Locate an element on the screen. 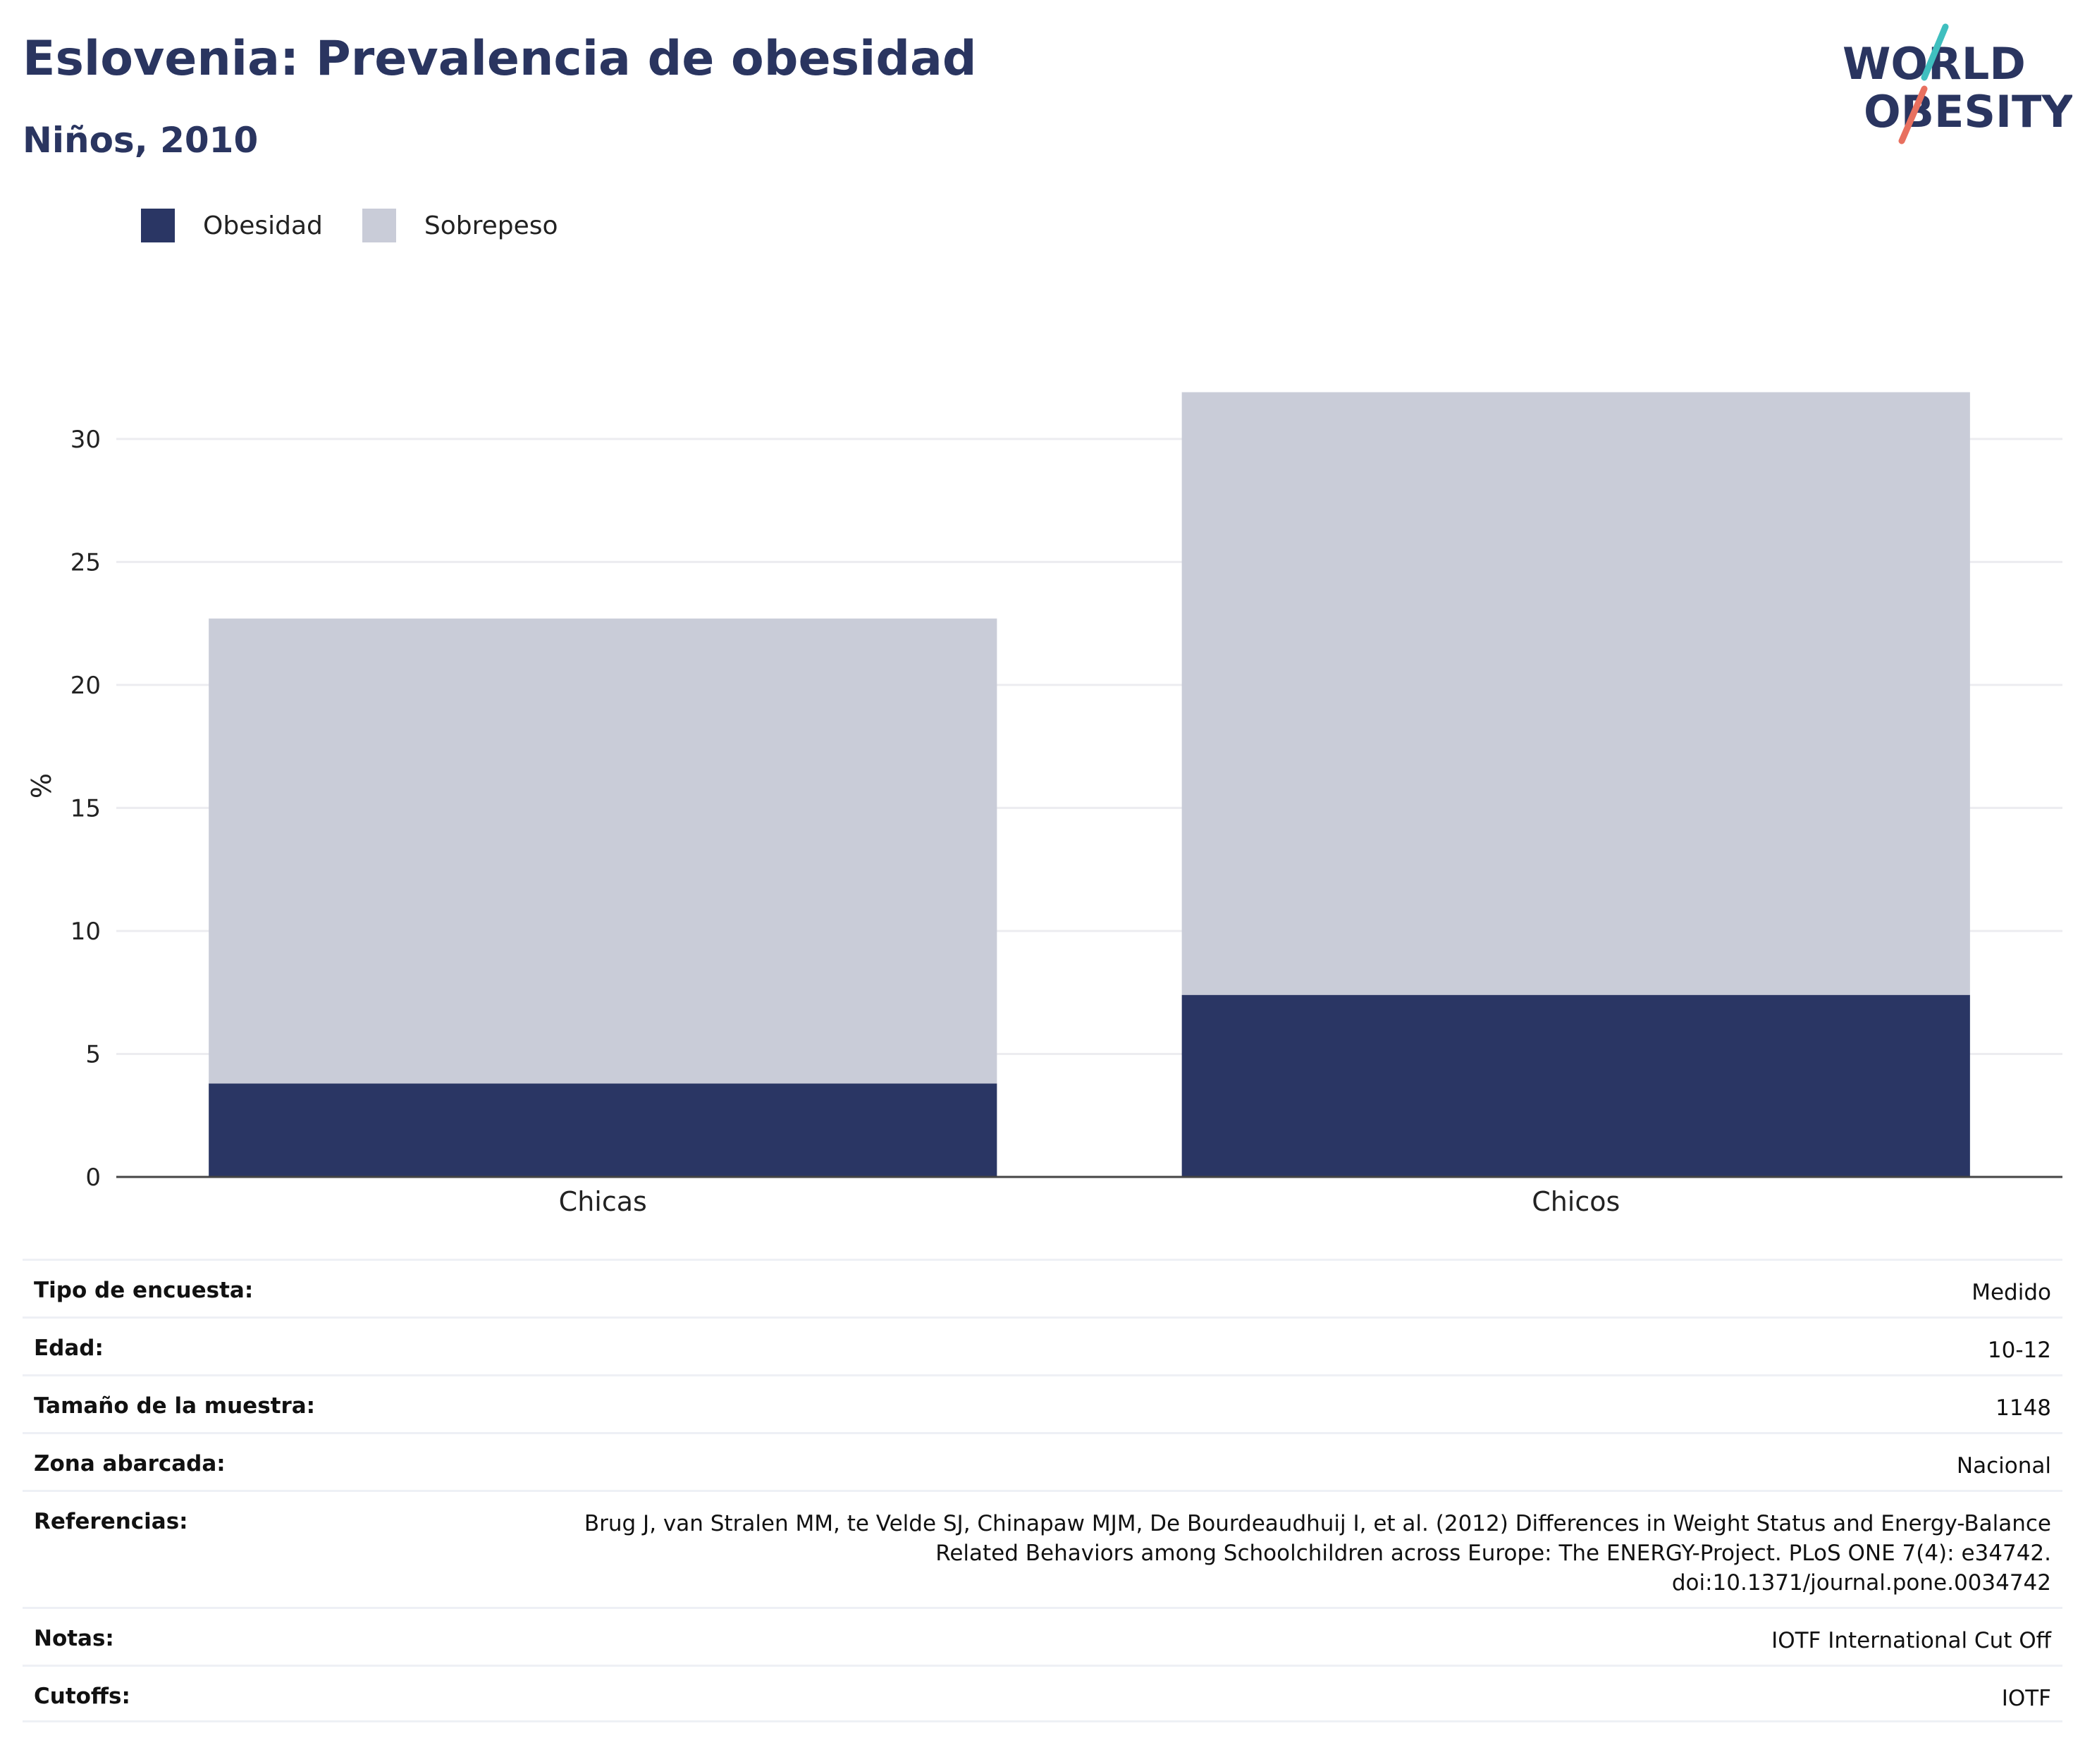 This screenshot has height=1764, width=2085. x-tick-label: Chicos is located at coordinates (1576, 1201).